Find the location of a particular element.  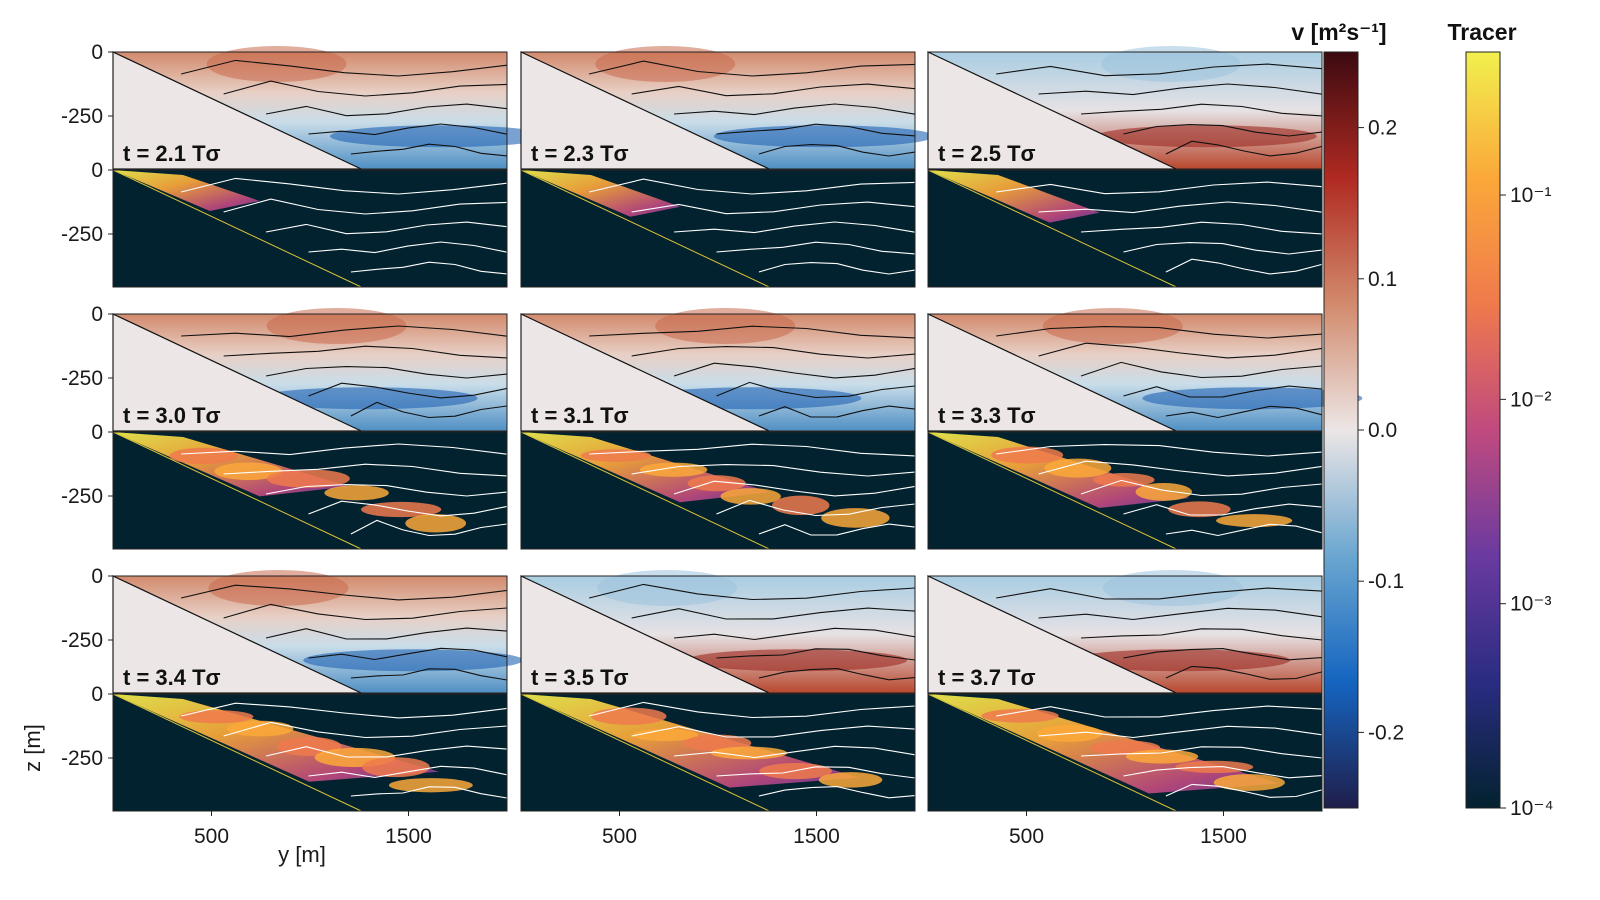

velocity-panel: t = 2.1 Tσ is located at coordinates (331, 108).